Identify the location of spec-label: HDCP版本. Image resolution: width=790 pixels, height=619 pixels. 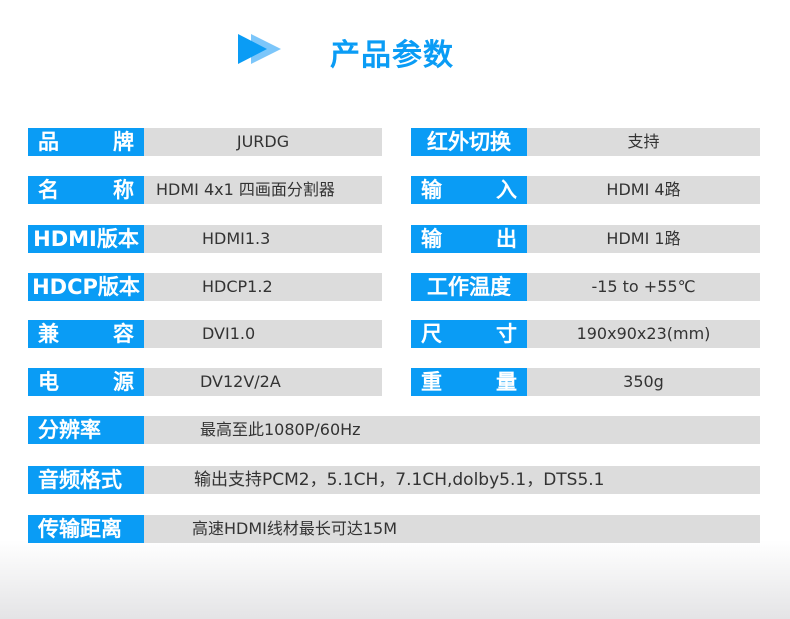
(86, 287).